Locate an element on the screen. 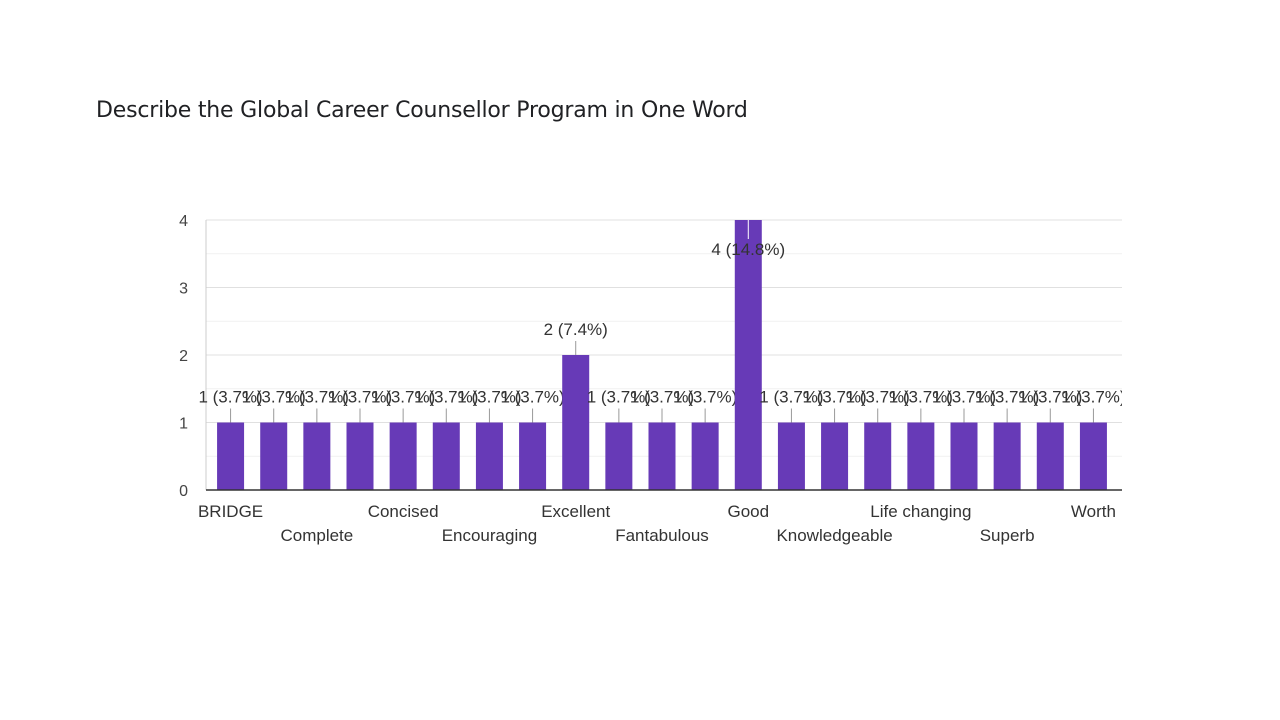 The image size is (1280, 720). x-category-label: Concised is located at coordinates (403, 511).